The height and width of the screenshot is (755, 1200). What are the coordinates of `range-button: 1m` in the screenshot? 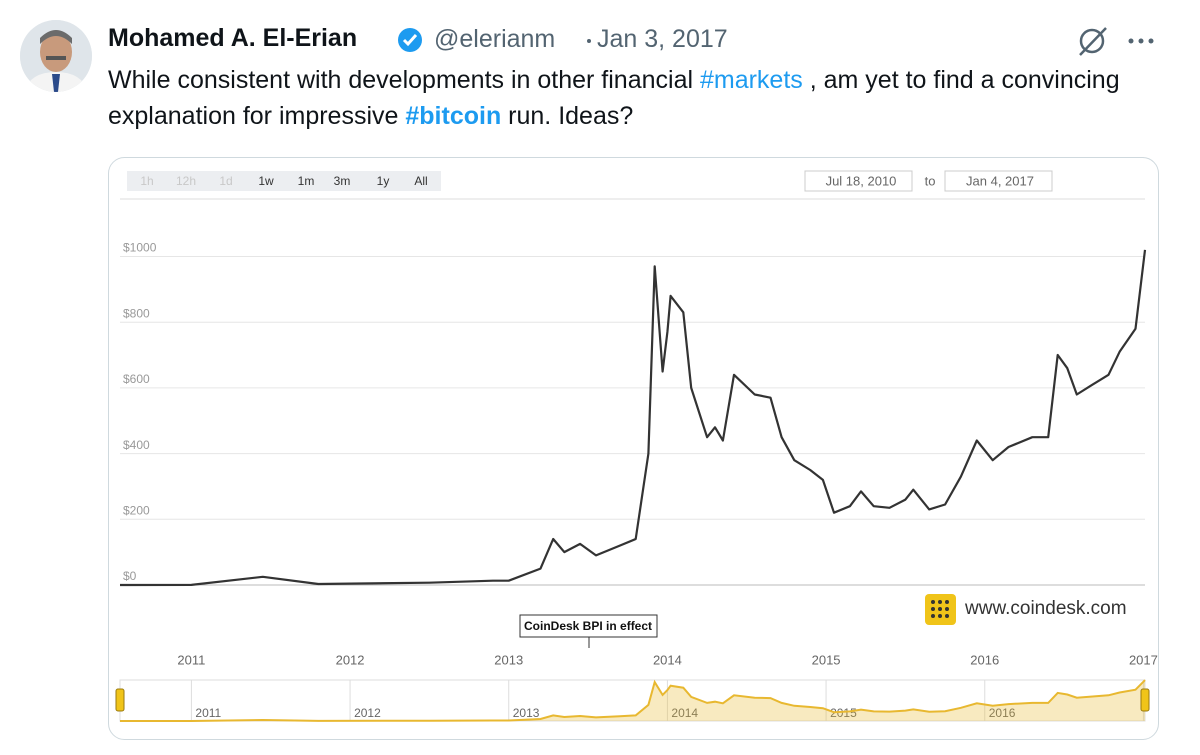 It's located at (306, 181).